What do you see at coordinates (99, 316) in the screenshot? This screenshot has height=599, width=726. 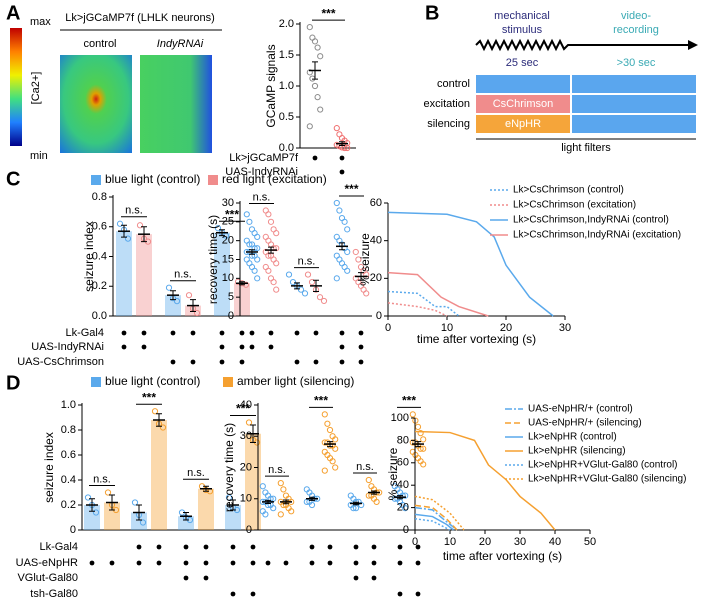 I see `y-tick-label: 0.0` at bounding box center [99, 316].